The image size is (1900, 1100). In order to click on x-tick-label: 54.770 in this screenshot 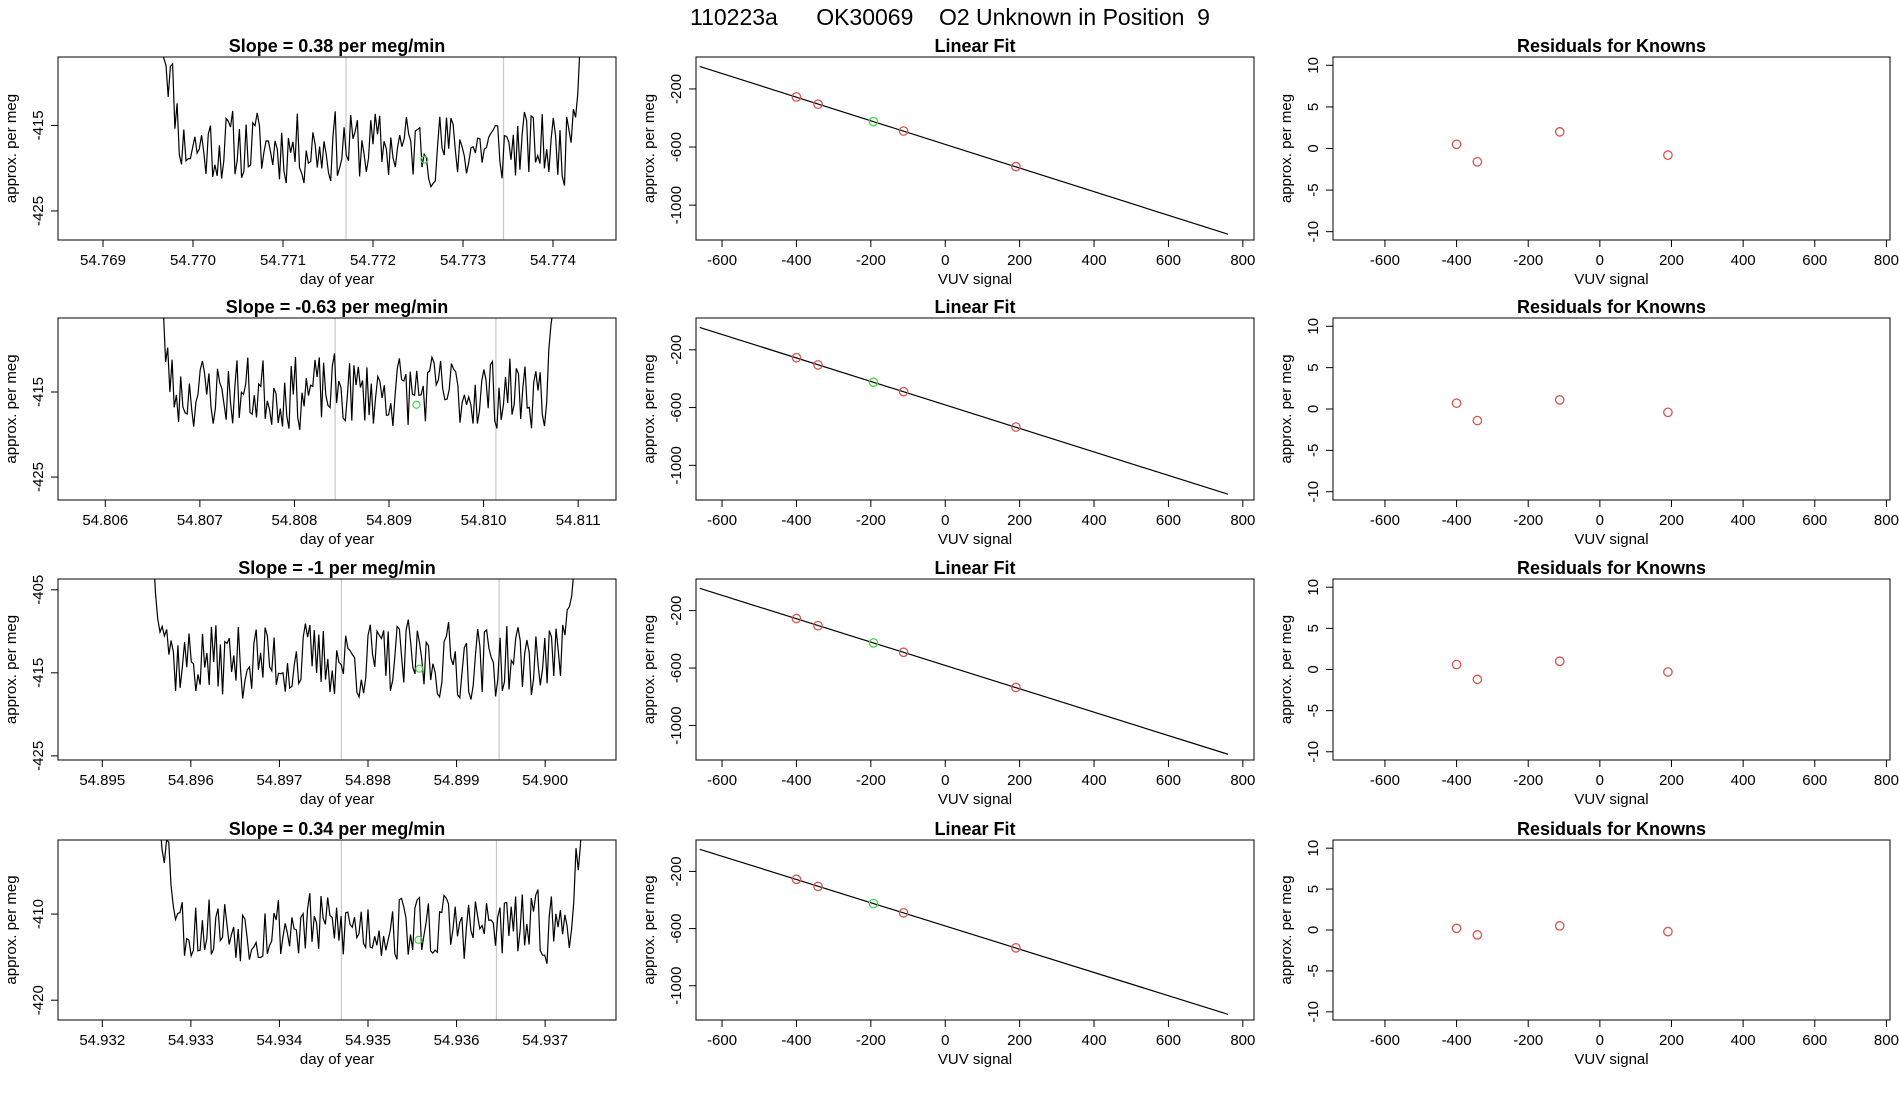, I will do `click(193, 260)`.